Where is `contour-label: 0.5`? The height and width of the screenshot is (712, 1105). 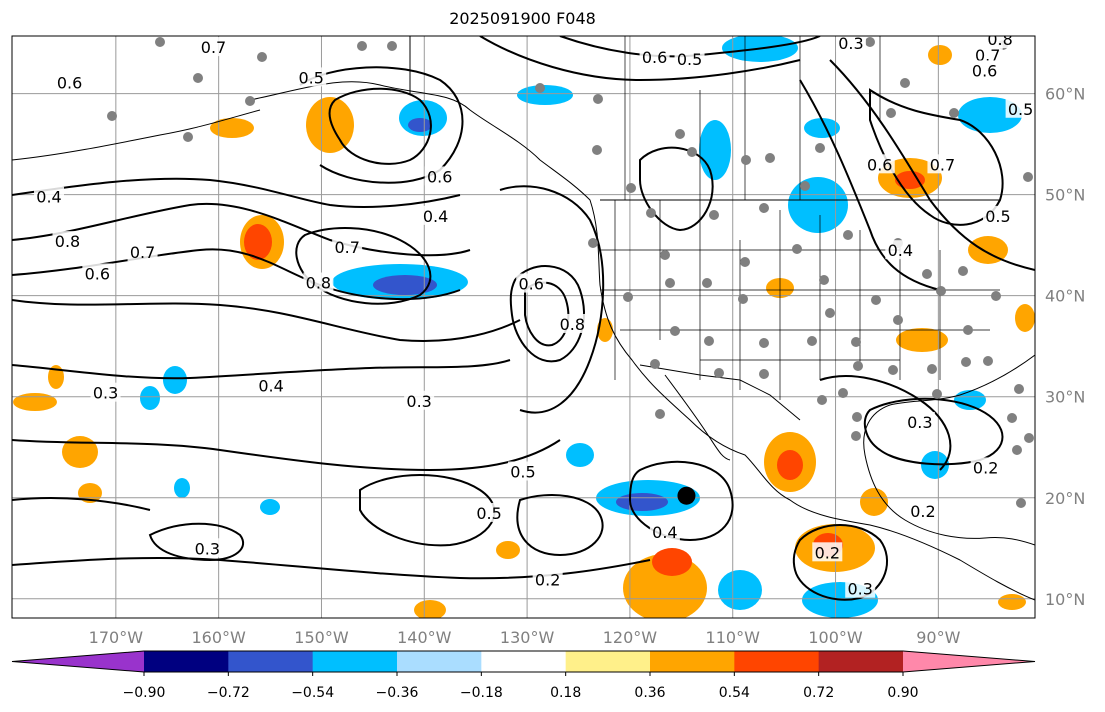
contour-label: 0.5 is located at coordinates (522, 471).